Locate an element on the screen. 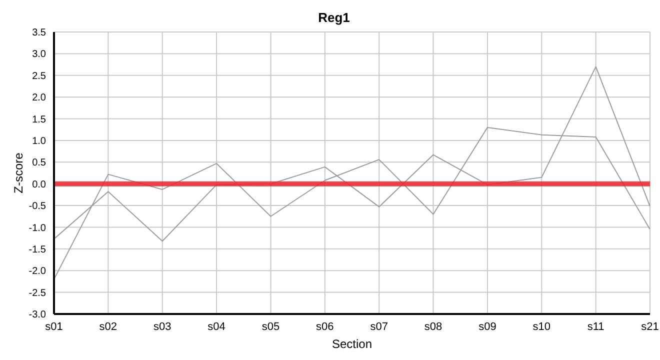 This screenshot has height=360, width=660. y-tick-label: 3.5 is located at coordinates (39, 33).